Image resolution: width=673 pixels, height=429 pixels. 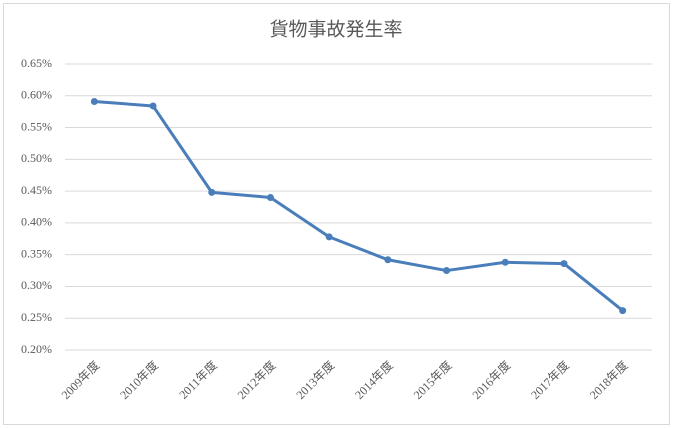 What do you see at coordinates (36, 63) in the screenshot?
I see `y-tick-label: 0.65%` at bounding box center [36, 63].